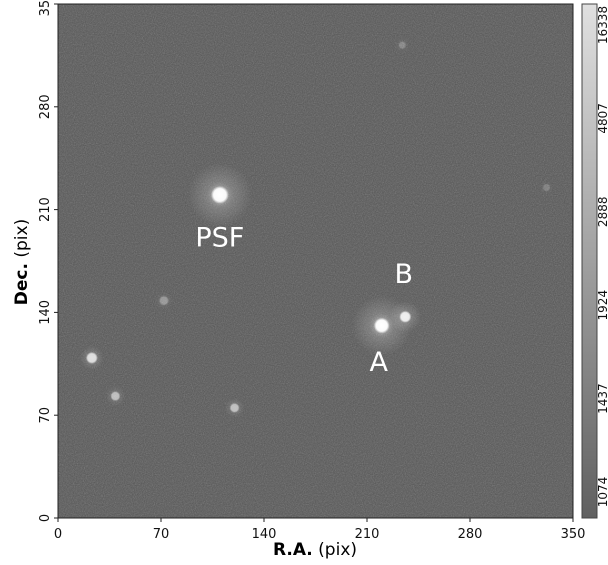 This screenshot has height=565, width=608. What do you see at coordinates (45, 8) in the screenshot?
I see `y-tick-label: 350` at bounding box center [45, 8].